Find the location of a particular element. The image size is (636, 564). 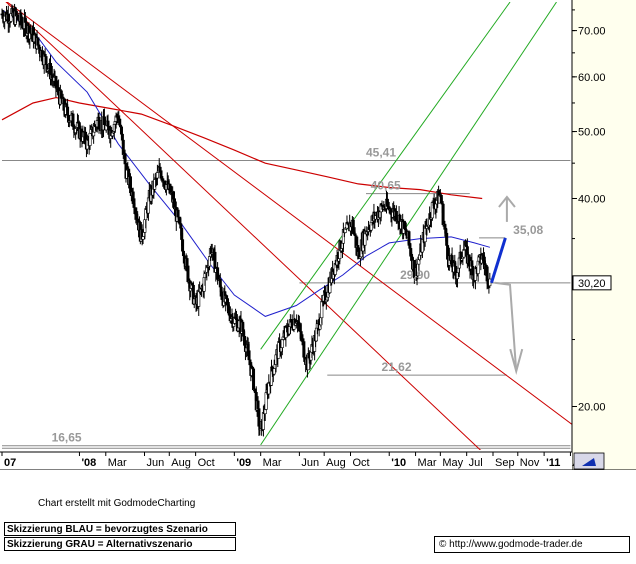

legend-grey-scenario: Skizzierung GRAU = Alternativszenario is located at coordinates (120, 544).